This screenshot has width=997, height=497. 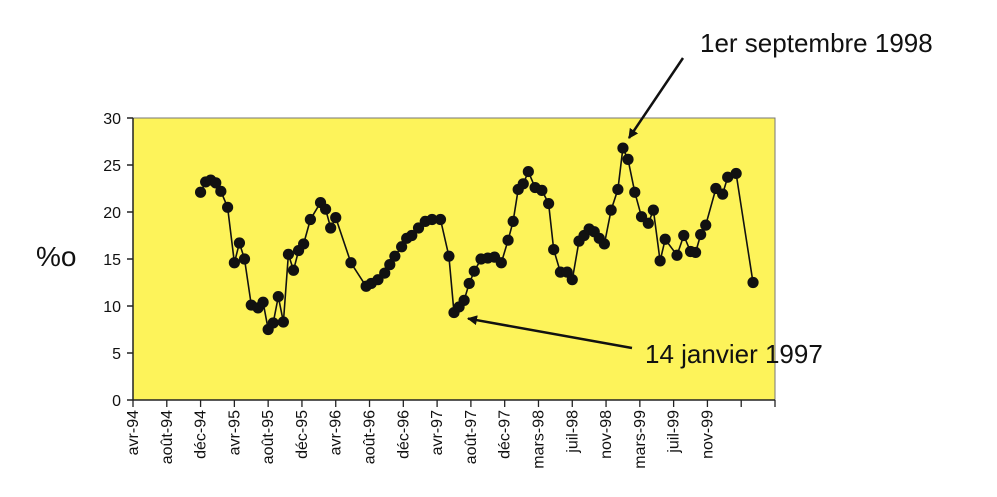 I want to click on x-tick-label: nov-99, so click(x=707, y=434).